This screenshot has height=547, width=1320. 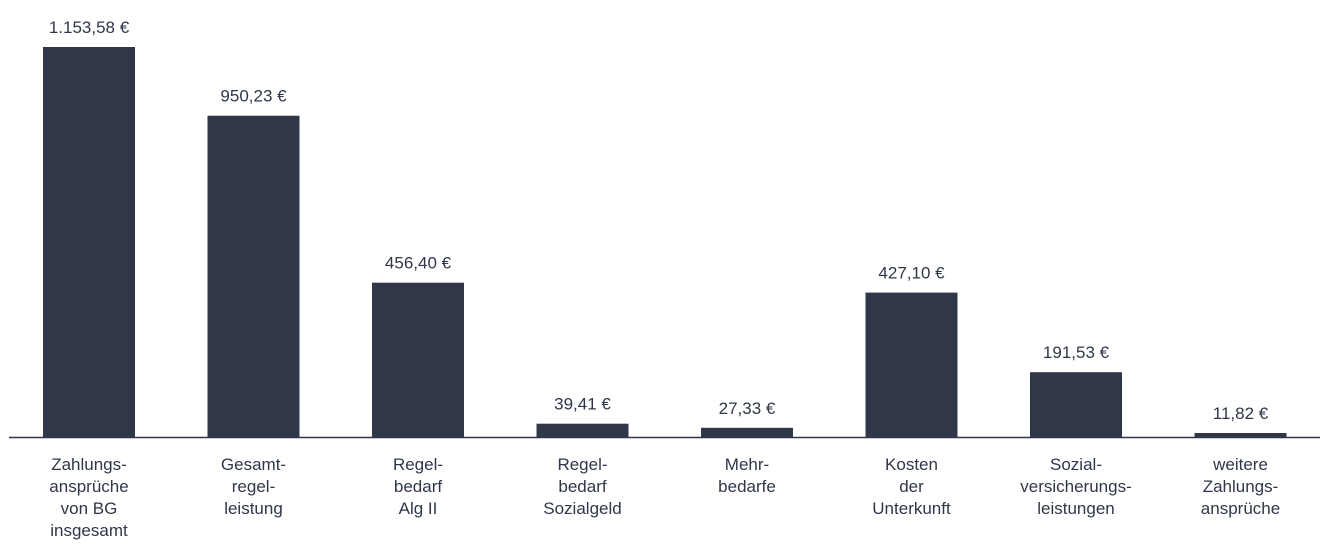 I want to click on category-label-2: Regel-bedarf Alg II, so click(x=418, y=486).